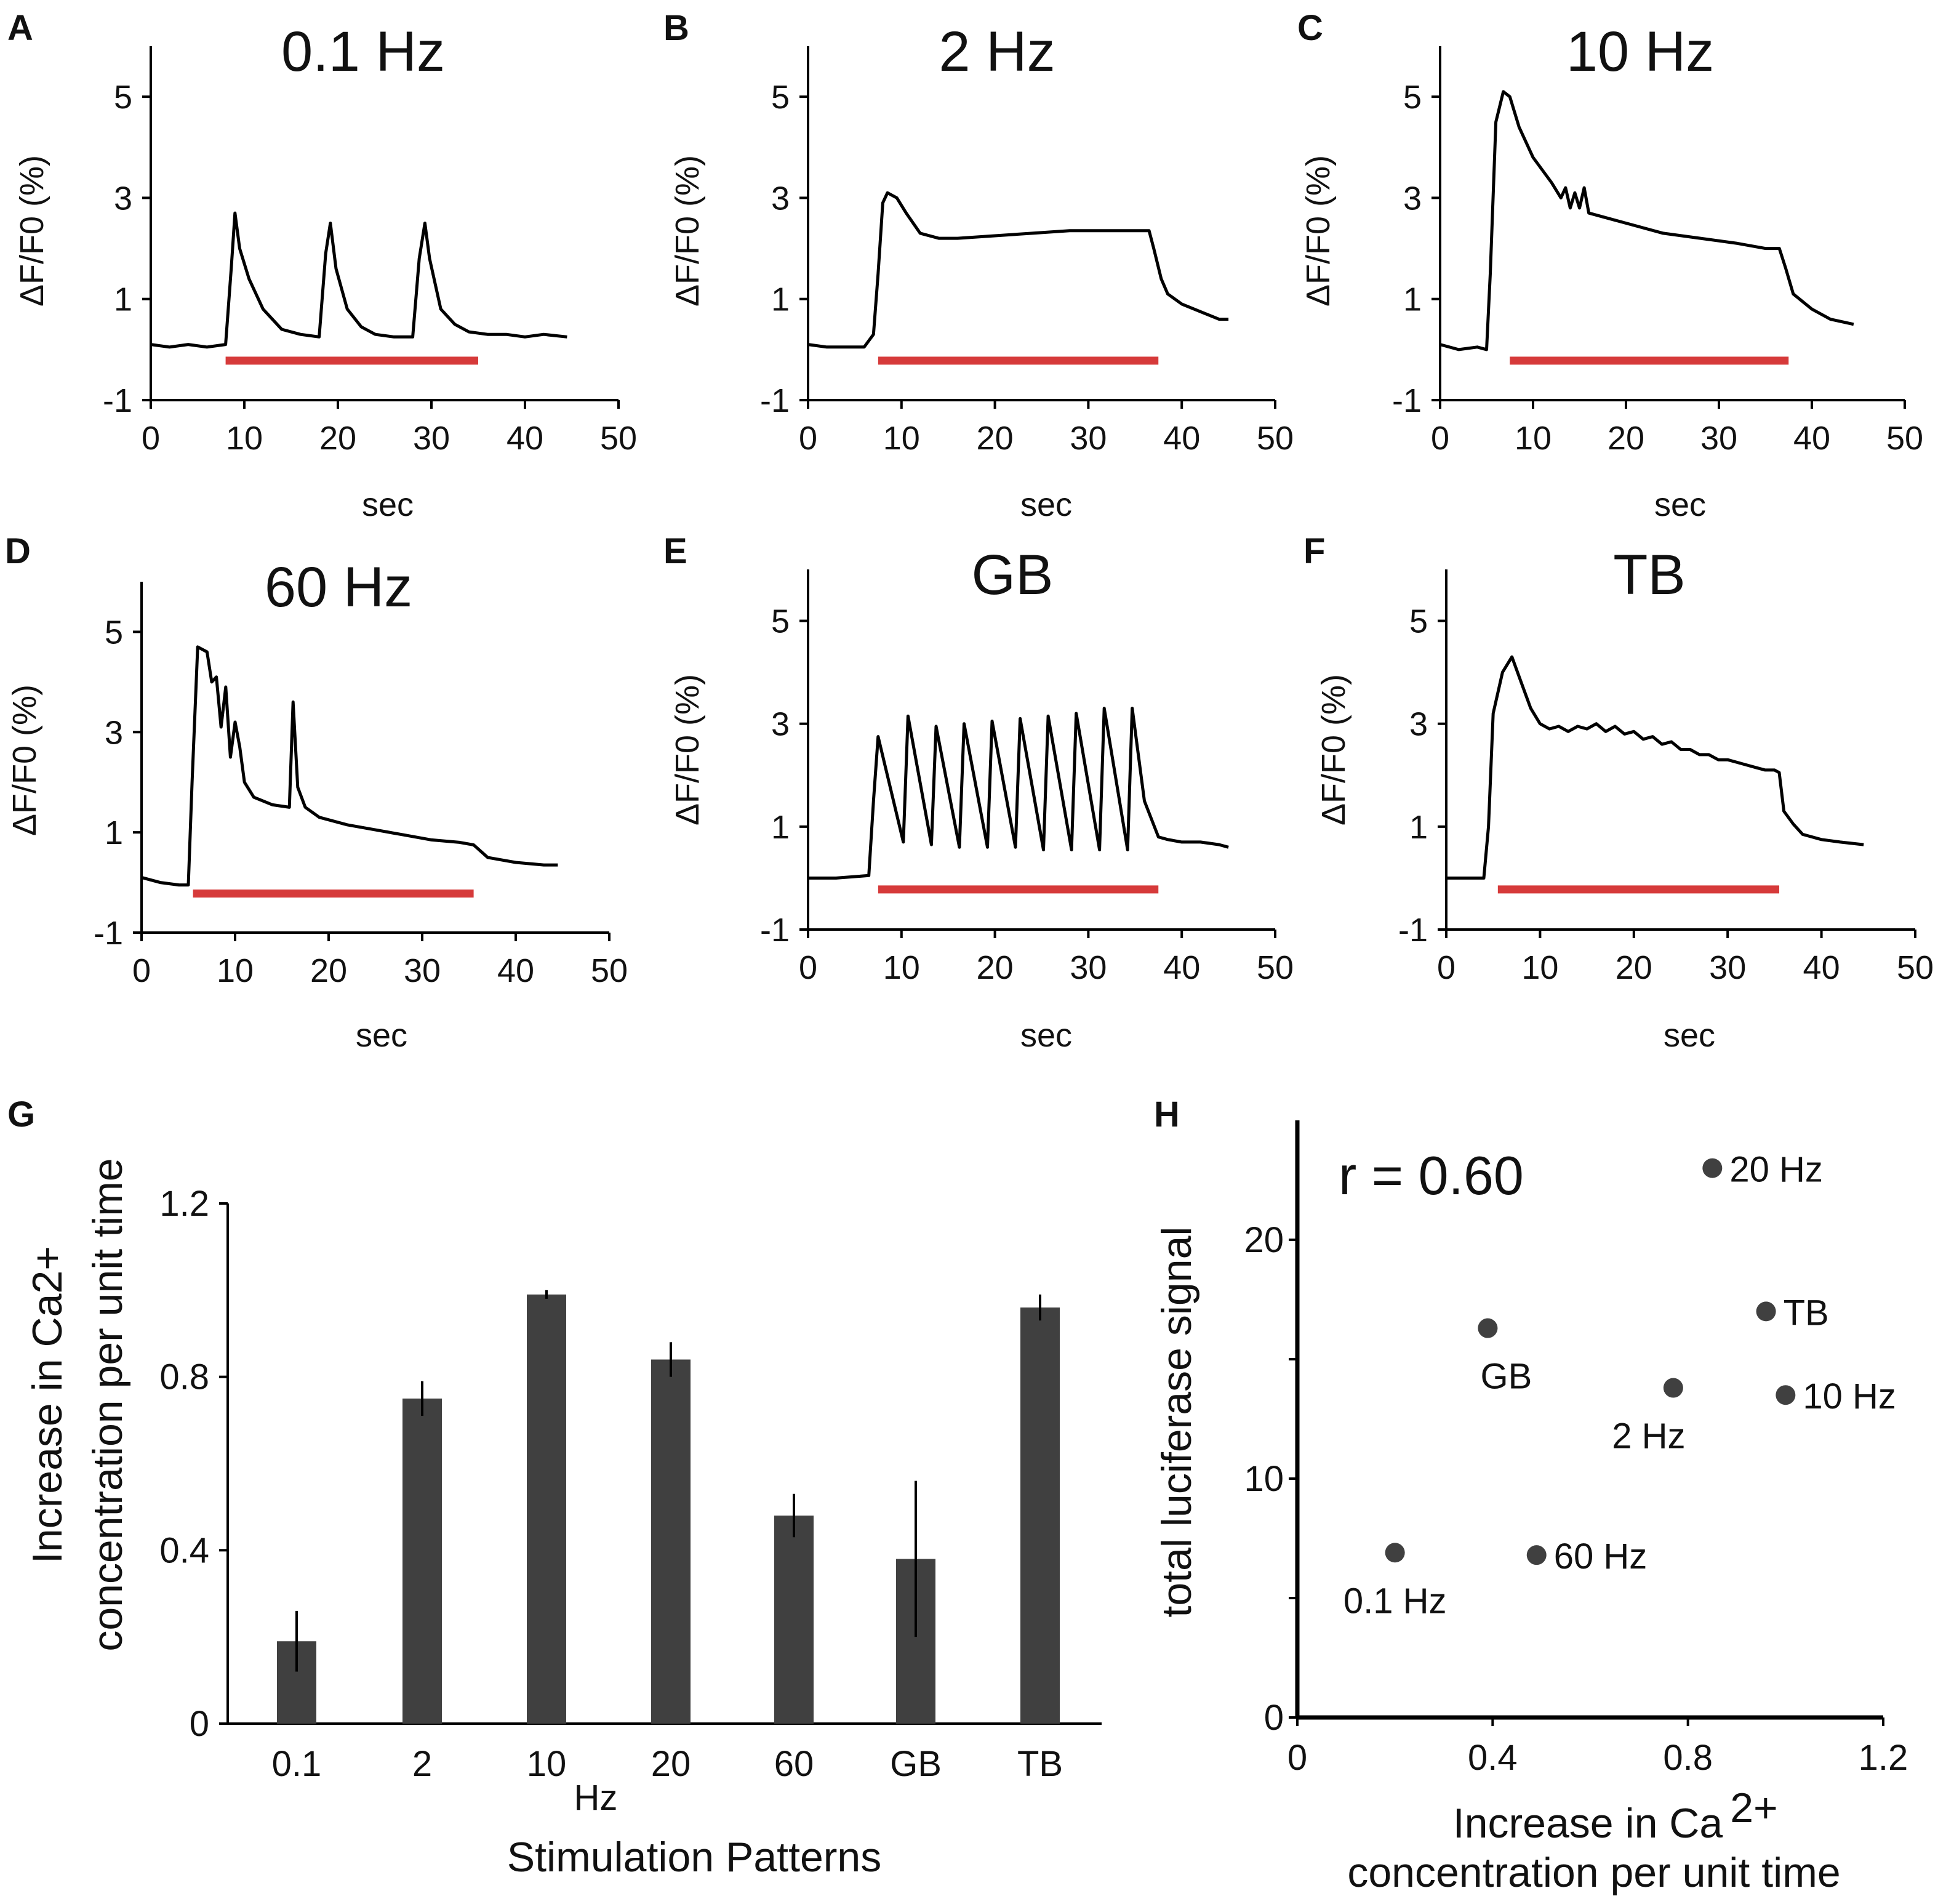 This screenshot has height=1904, width=1946. I want to click on panel-letter: D, so click(18, 551).